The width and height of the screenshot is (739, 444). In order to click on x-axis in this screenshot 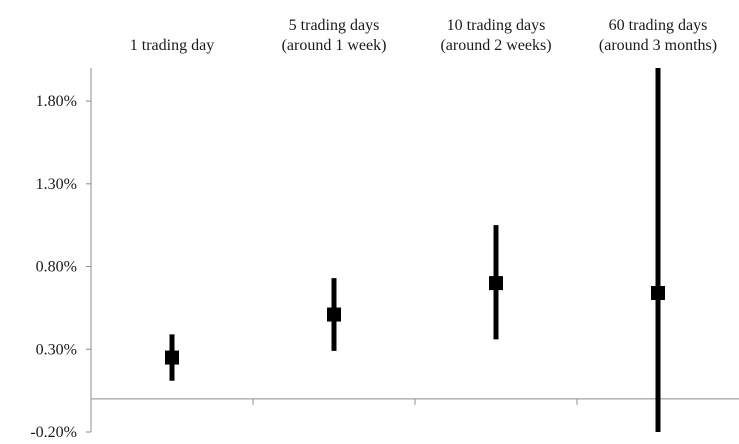, I will do `click(415, 401)`.